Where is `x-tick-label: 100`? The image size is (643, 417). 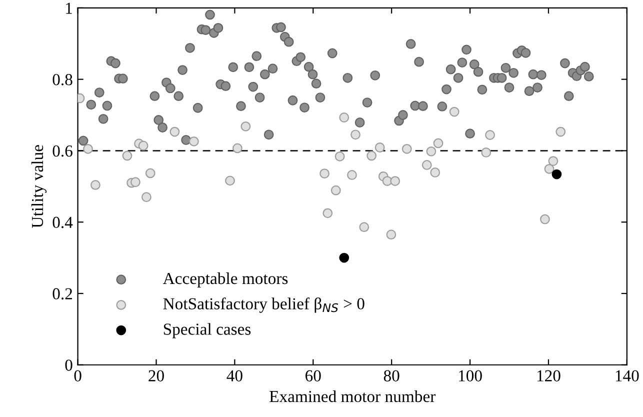 x-tick-label: 100 is located at coordinates (470, 376).